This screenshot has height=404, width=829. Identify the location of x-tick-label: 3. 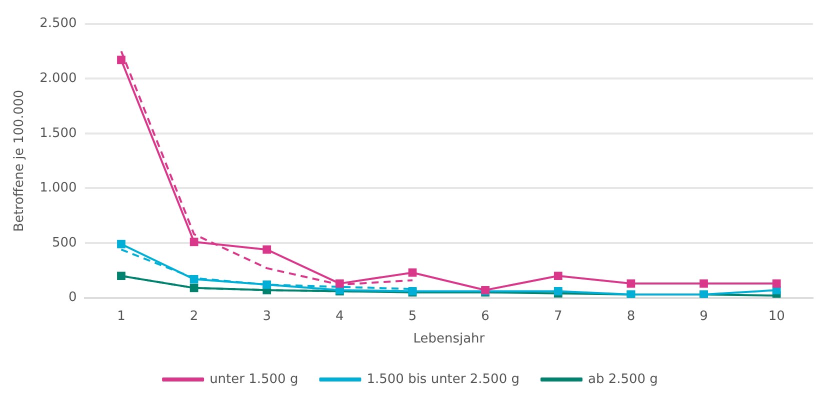
(267, 316).